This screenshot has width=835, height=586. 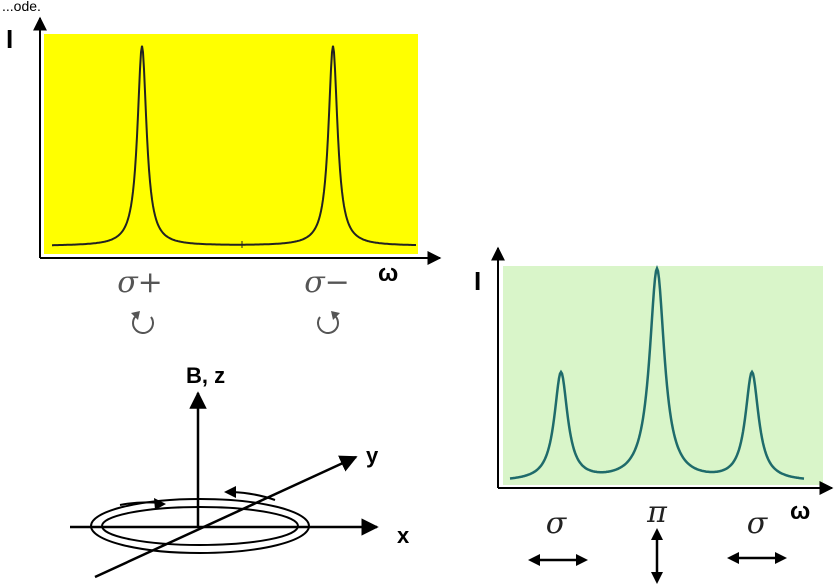 What do you see at coordinates (403, 535) in the screenshot?
I see `x-axis-label: x` at bounding box center [403, 535].